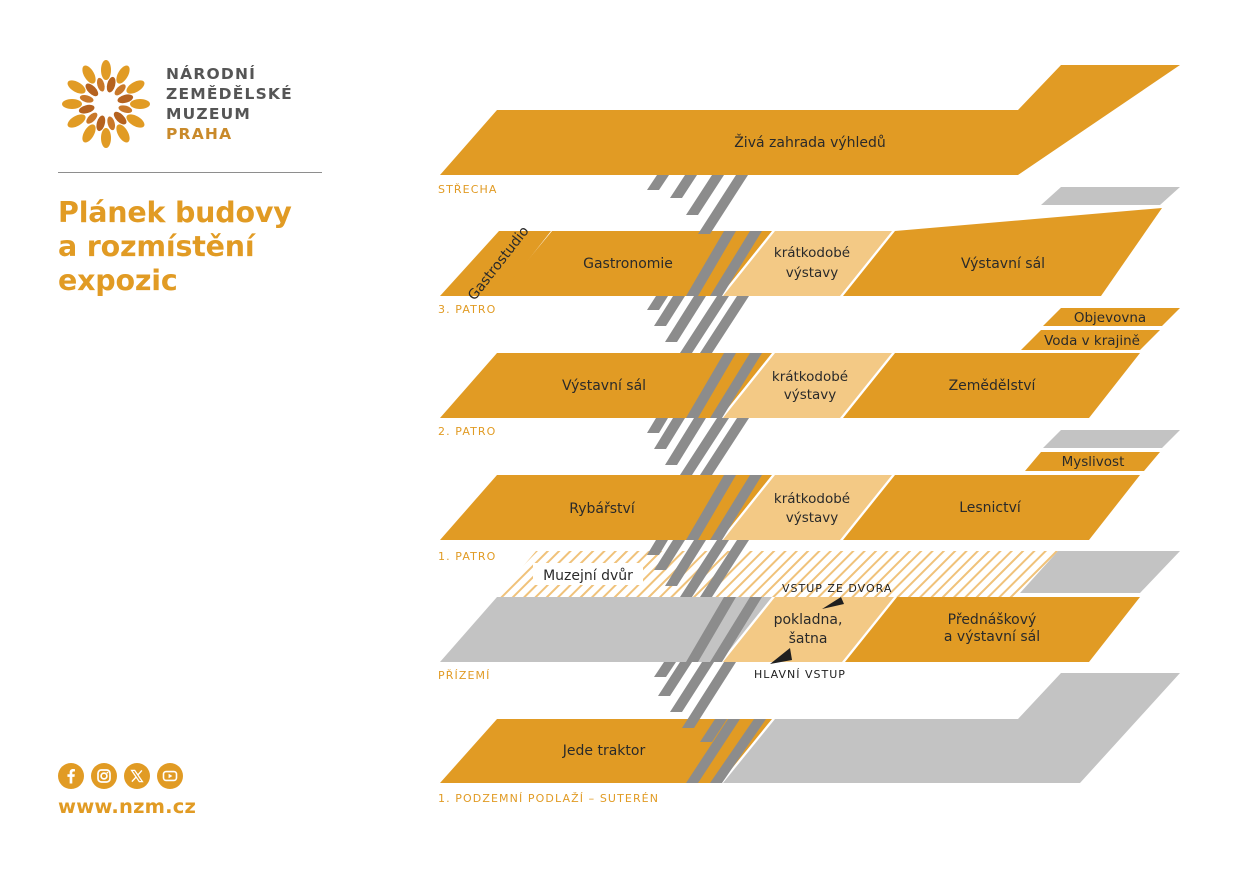 The height and width of the screenshot is (874, 1240). I want to click on third-floor-short-exhibitions-area, so click(807, 263).